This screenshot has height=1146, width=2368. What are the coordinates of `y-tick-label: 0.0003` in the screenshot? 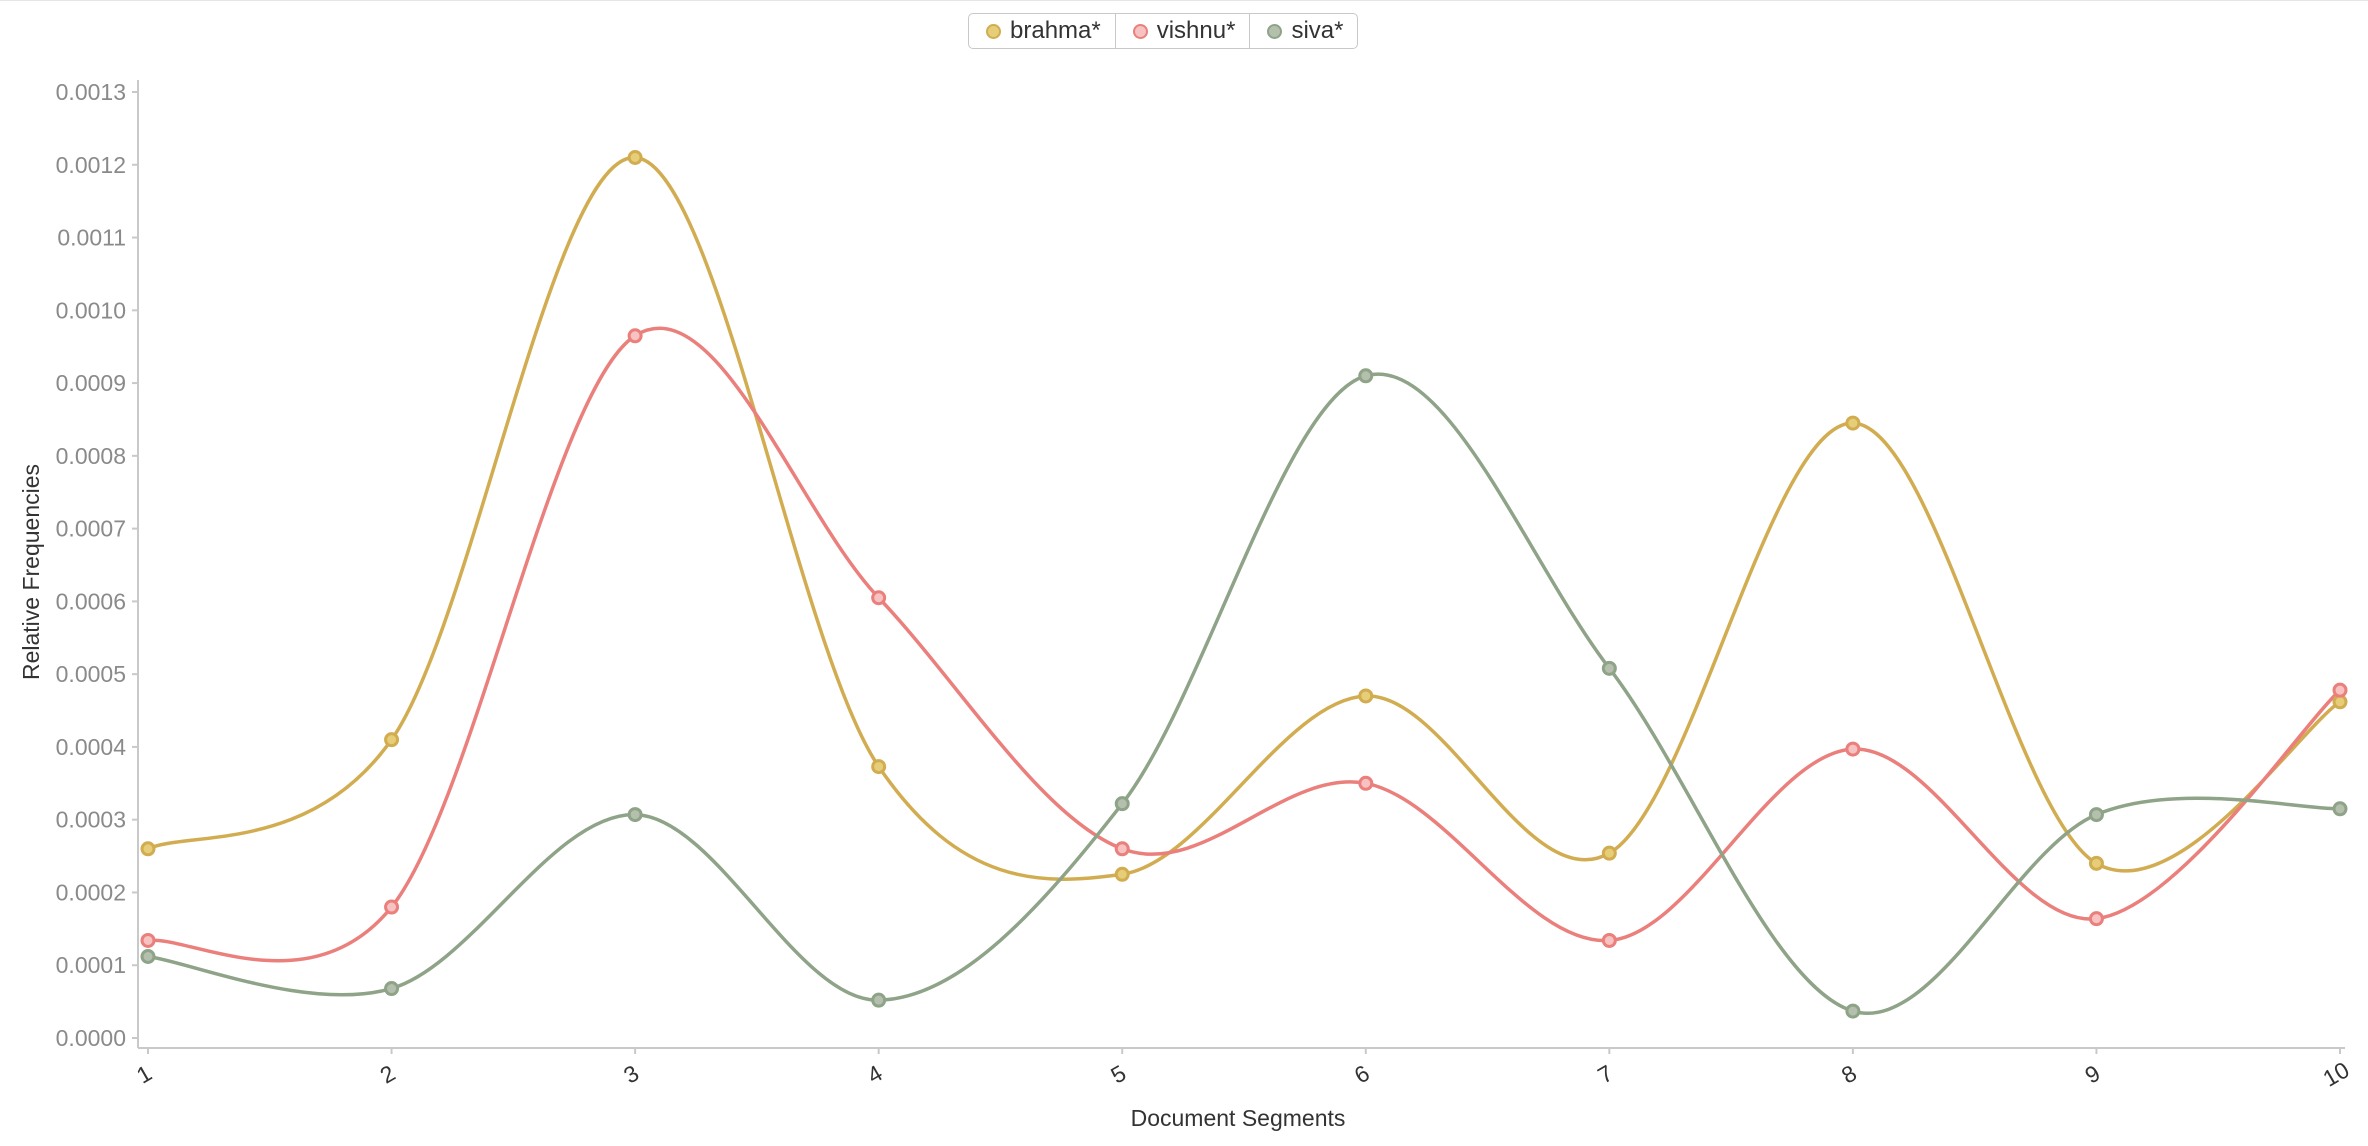 It's located at (91, 820).